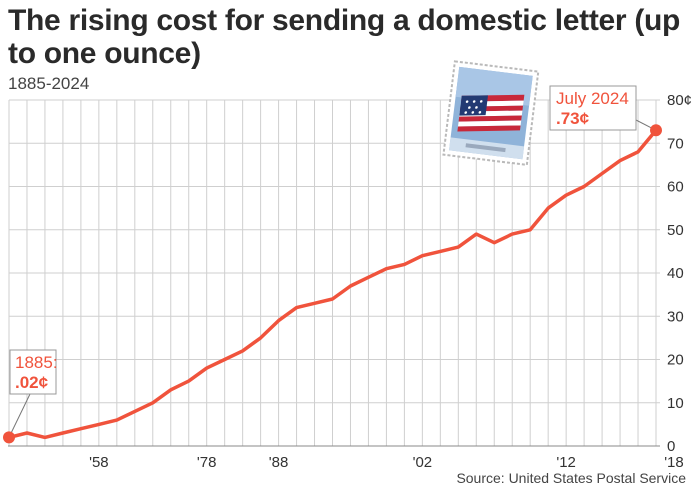  I want to click on y-tick-label: 10, so click(675, 403).